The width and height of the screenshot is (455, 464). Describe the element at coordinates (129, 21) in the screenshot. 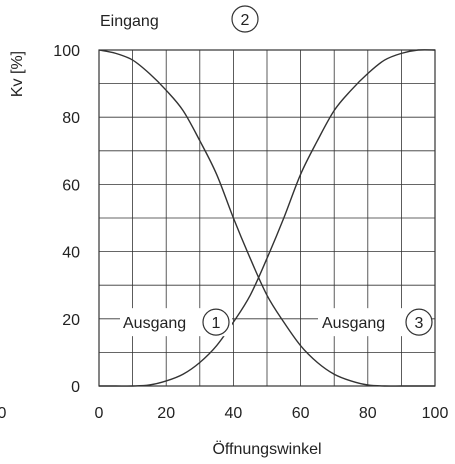

I see `label-eingang-text: Eingang` at that location.